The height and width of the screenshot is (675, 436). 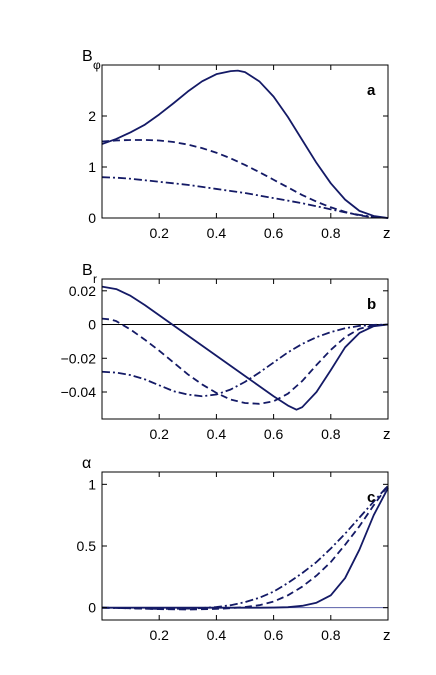 I want to click on y-tick-label: −0.04, so click(x=79, y=392).